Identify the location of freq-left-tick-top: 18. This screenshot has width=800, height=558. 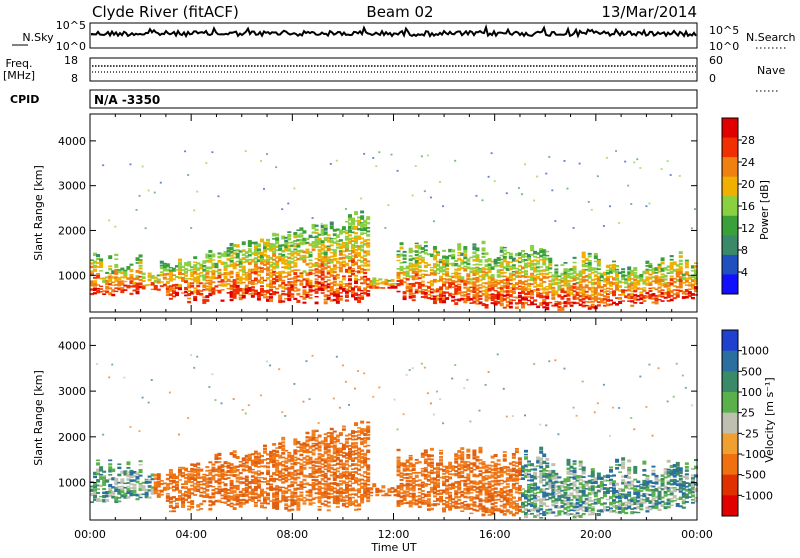
(71, 60).